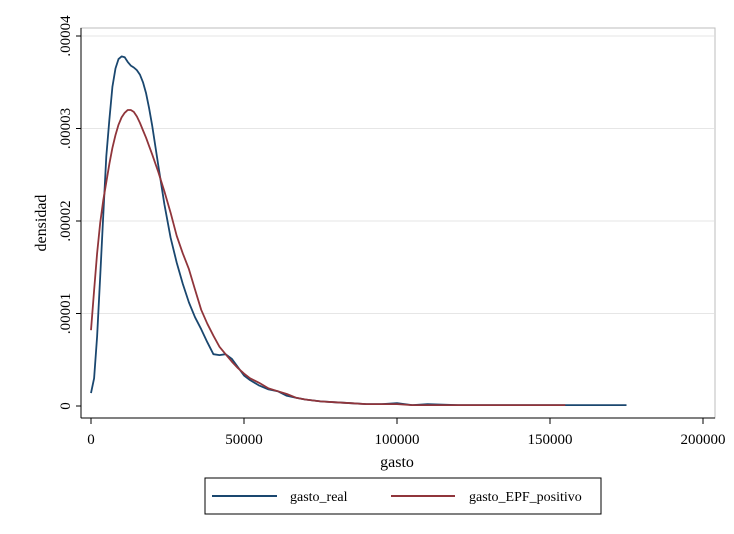 The width and height of the screenshot is (734, 534). What do you see at coordinates (397, 462) in the screenshot?
I see `x-axis-title: gasto` at bounding box center [397, 462].